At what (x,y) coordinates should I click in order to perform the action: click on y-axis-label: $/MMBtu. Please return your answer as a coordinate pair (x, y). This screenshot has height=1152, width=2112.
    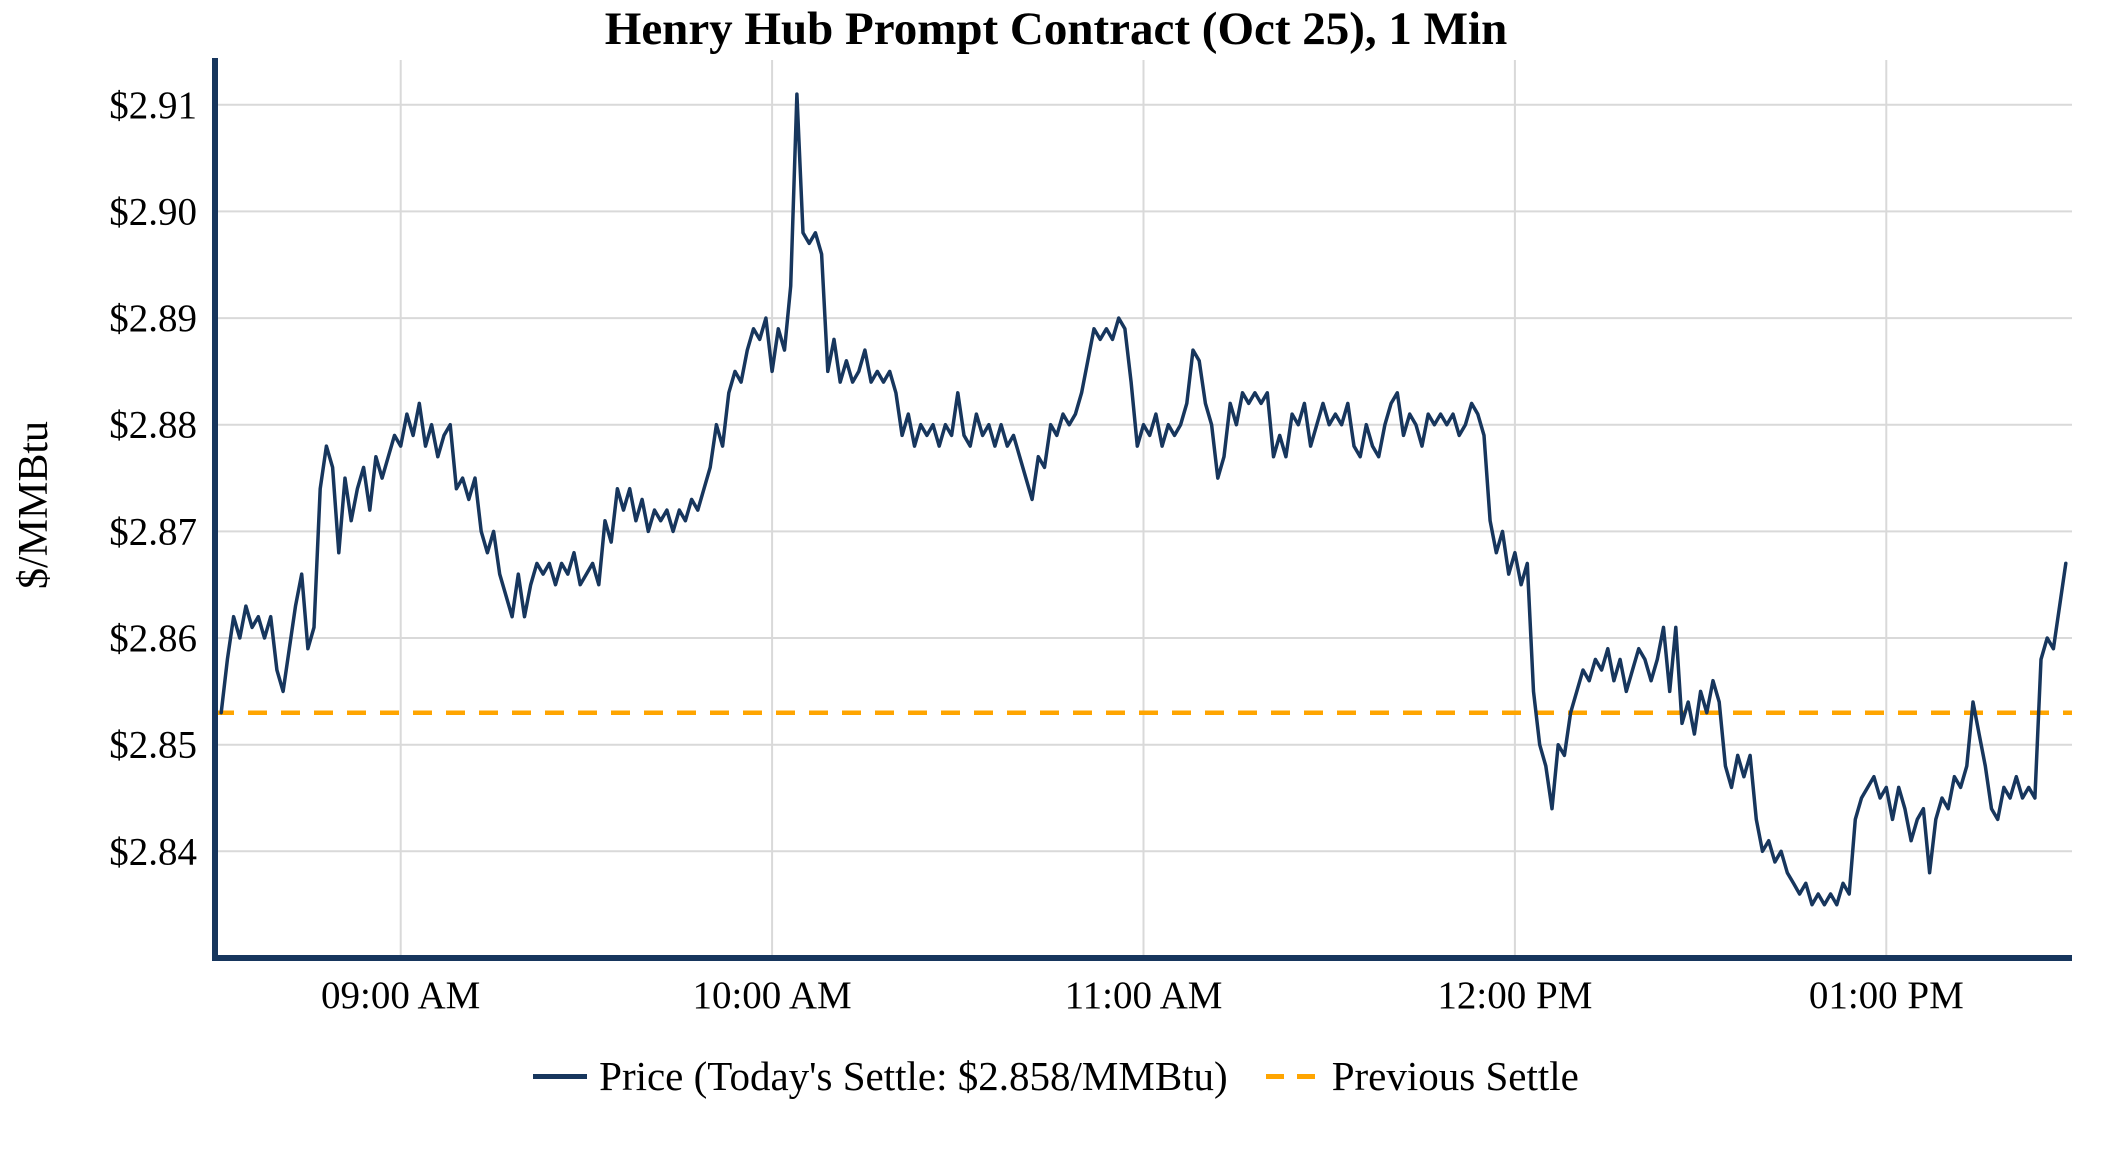
    Looking at the image, I should click on (34, 505).